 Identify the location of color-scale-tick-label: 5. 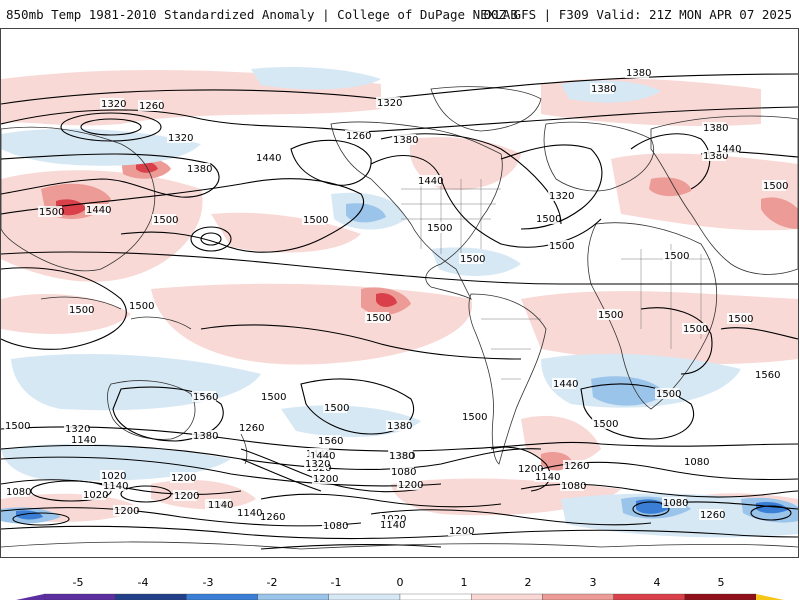
(721, 582).